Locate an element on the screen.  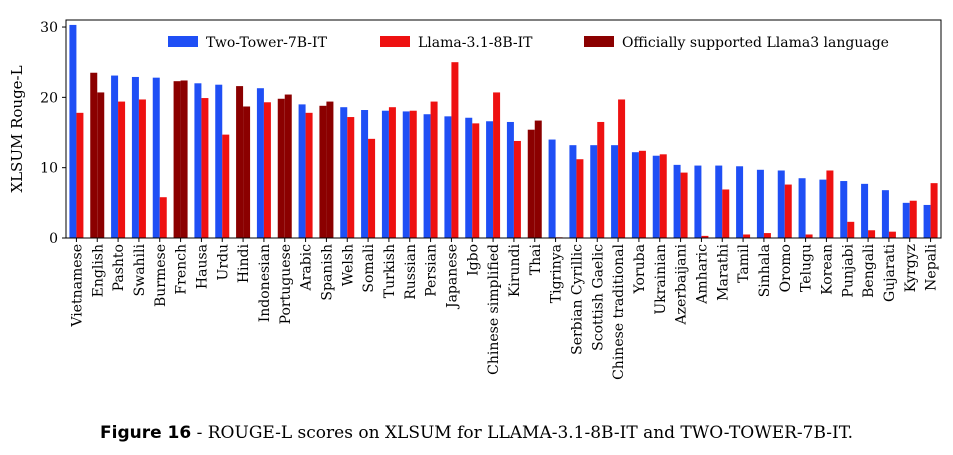
bar-two-tower-indonesian is located at coordinates (260, 163).